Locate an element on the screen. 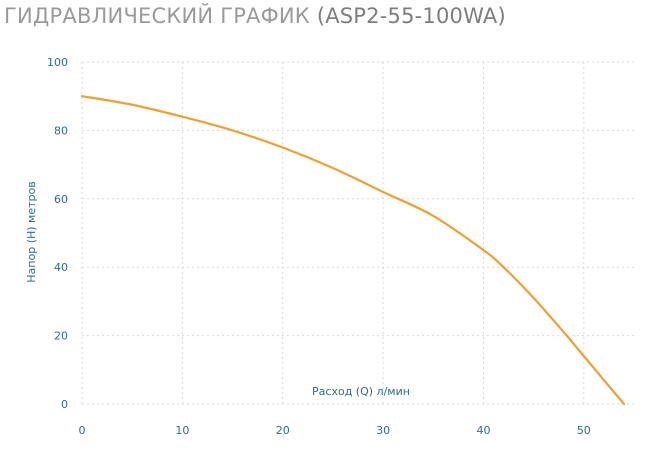 This screenshot has height=454, width=649. x-tick-label: 10 is located at coordinates (182, 430).